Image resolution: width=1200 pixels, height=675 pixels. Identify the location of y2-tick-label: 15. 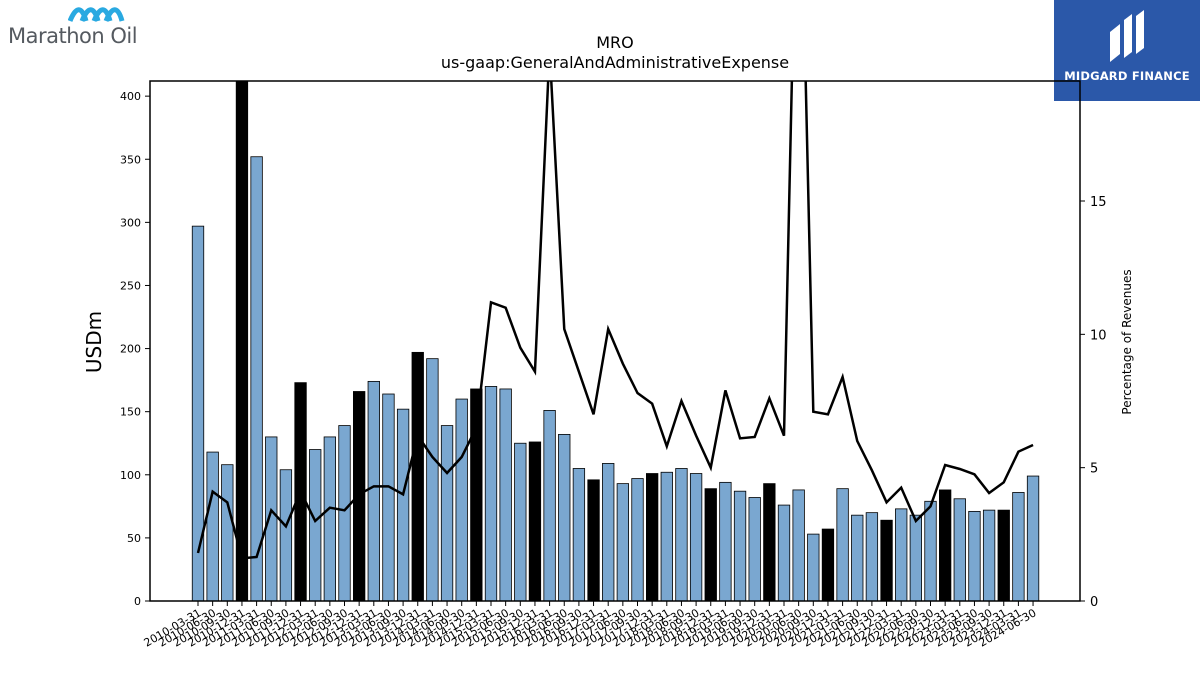
(1098, 202).